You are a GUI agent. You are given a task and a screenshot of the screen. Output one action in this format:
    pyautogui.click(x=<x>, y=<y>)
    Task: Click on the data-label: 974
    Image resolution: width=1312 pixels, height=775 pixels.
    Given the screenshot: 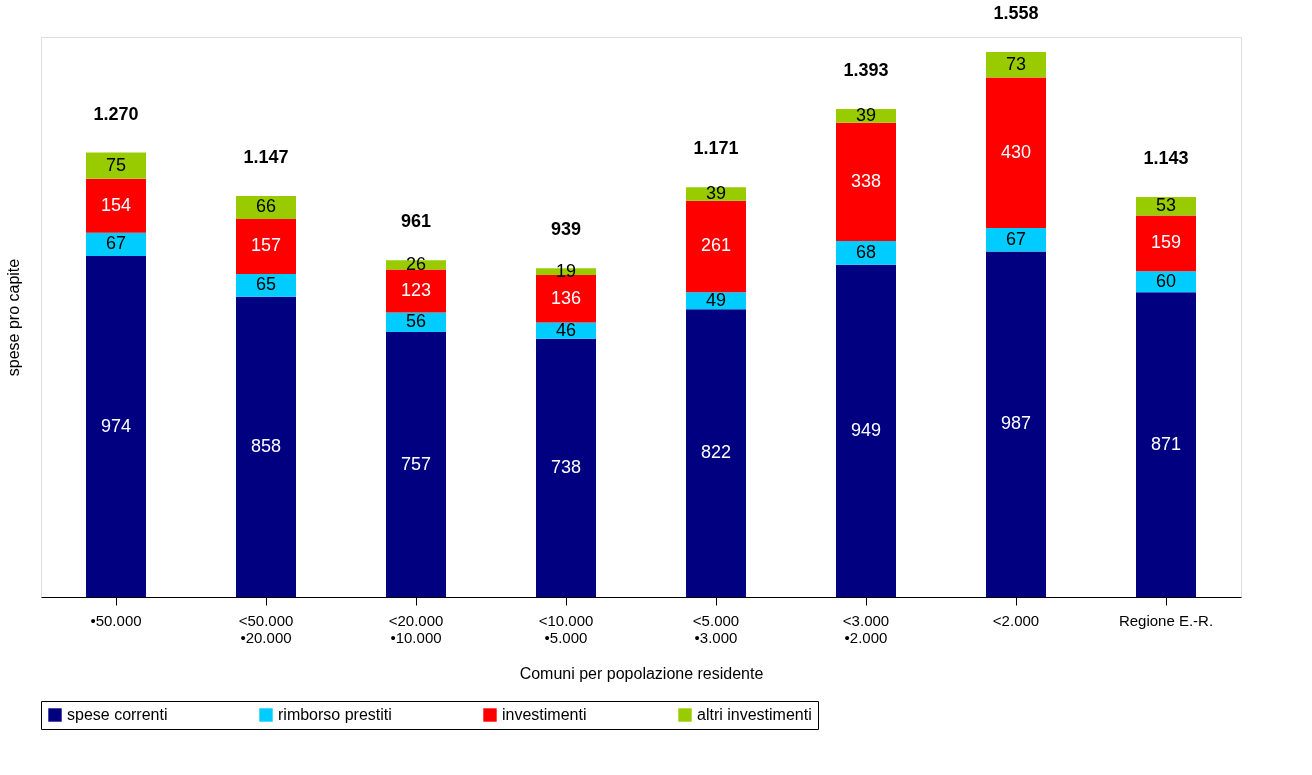 What is the action you would take?
    pyautogui.click(x=116, y=425)
    